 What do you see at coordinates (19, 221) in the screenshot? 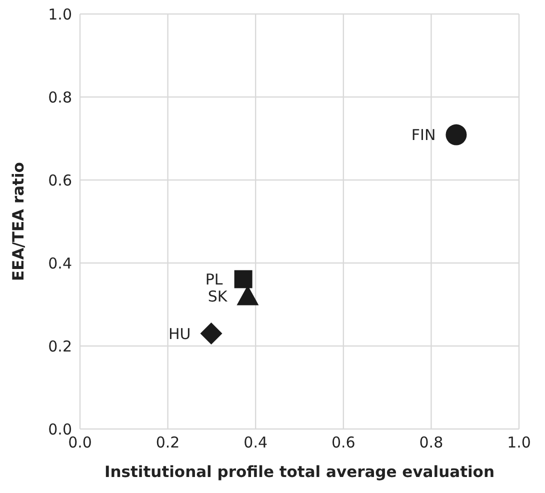
I see `y-axis-title: EEA/TEA ratio` at bounding box center [19, 221].